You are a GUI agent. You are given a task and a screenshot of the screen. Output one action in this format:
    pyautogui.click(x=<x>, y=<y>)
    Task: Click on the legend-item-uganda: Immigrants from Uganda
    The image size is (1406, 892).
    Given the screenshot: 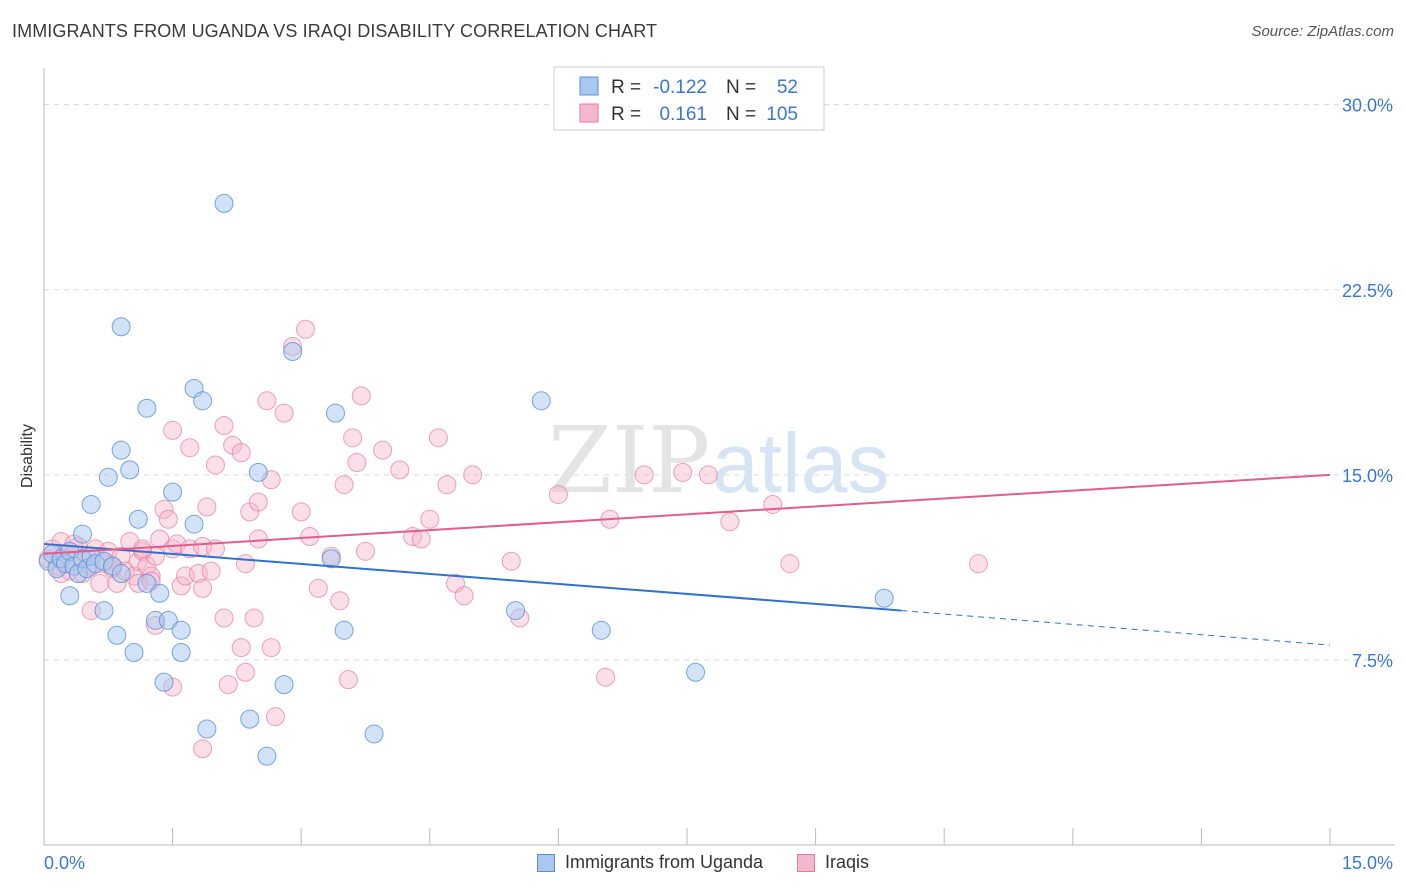 What is the action you would take?
    pyautogui.click(x=650, y=862)
    